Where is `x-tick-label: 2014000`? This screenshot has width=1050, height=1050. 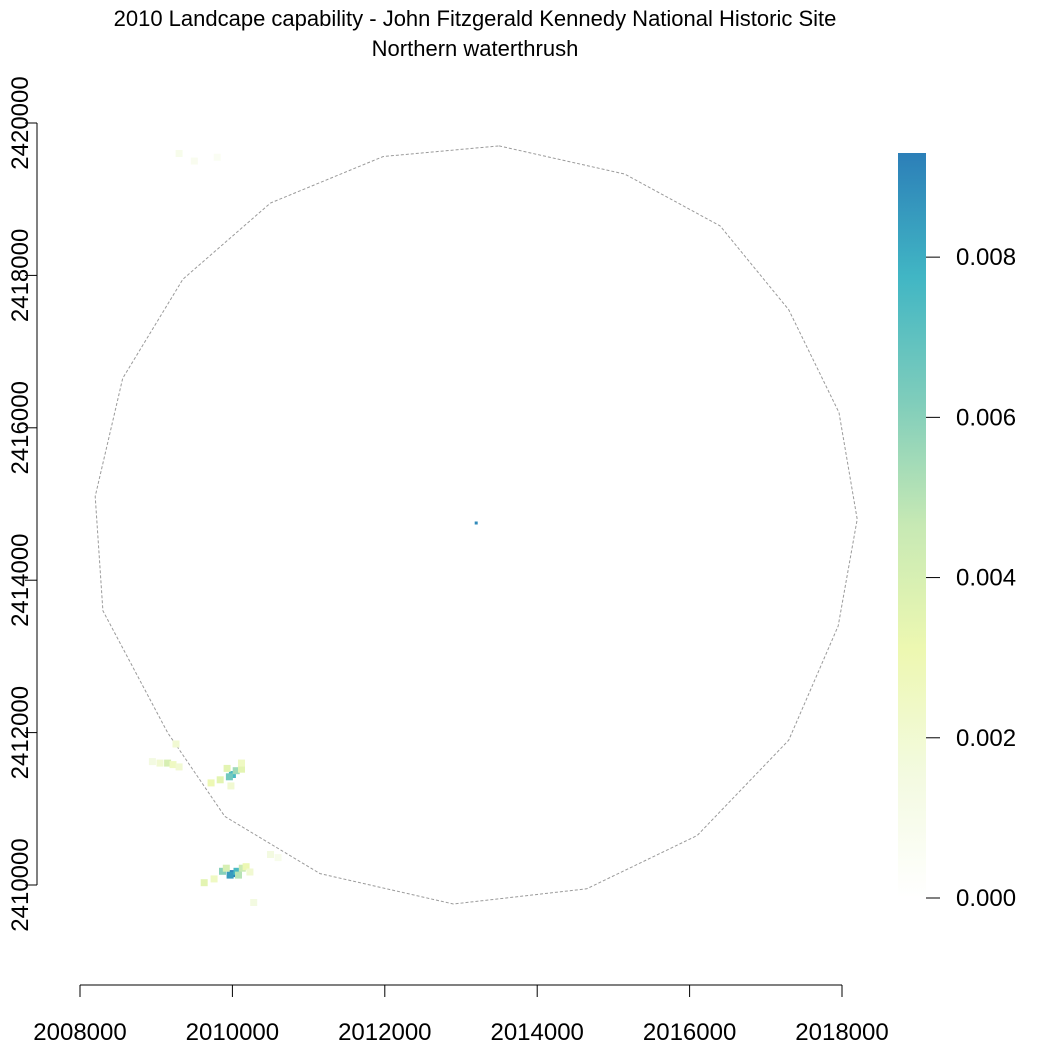
x-tick-label: 2014000 is located at coordinates (536, 1032).